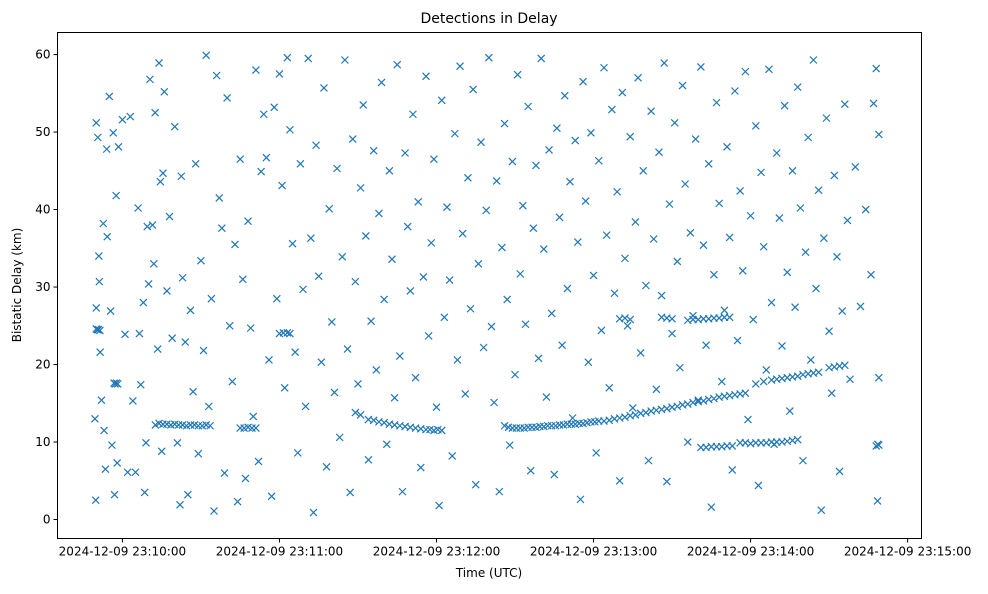  Describe the element at coordinates (122, 552) in the screenshot. I see `x-tick-label: 2024-12-09 23:10:00` at that location.